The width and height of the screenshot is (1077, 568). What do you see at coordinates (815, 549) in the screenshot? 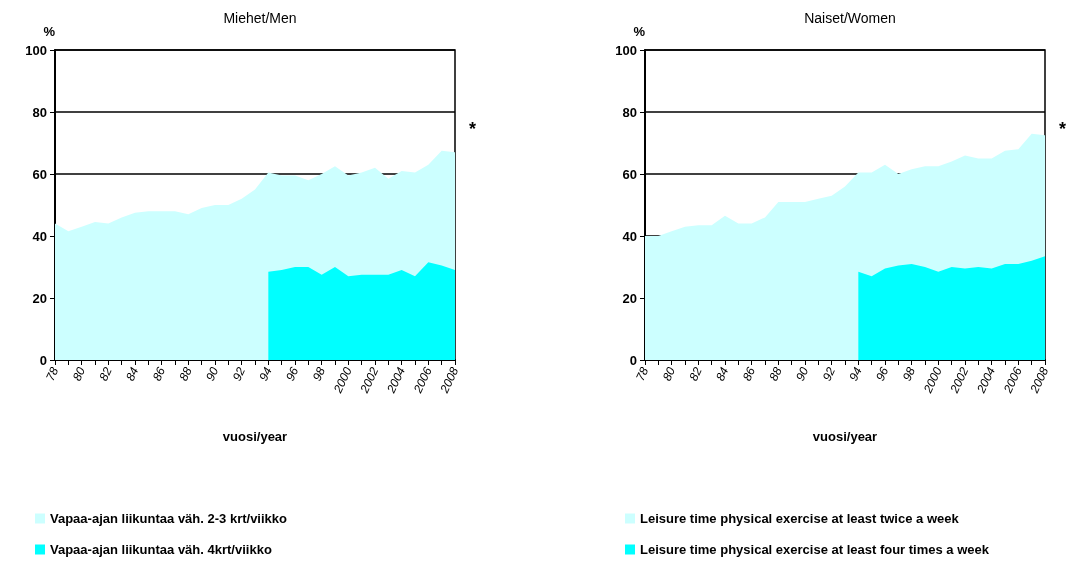
I see `legend-label: Leisure time physical exercise at least four times a week` at bounding box center [815, 549].